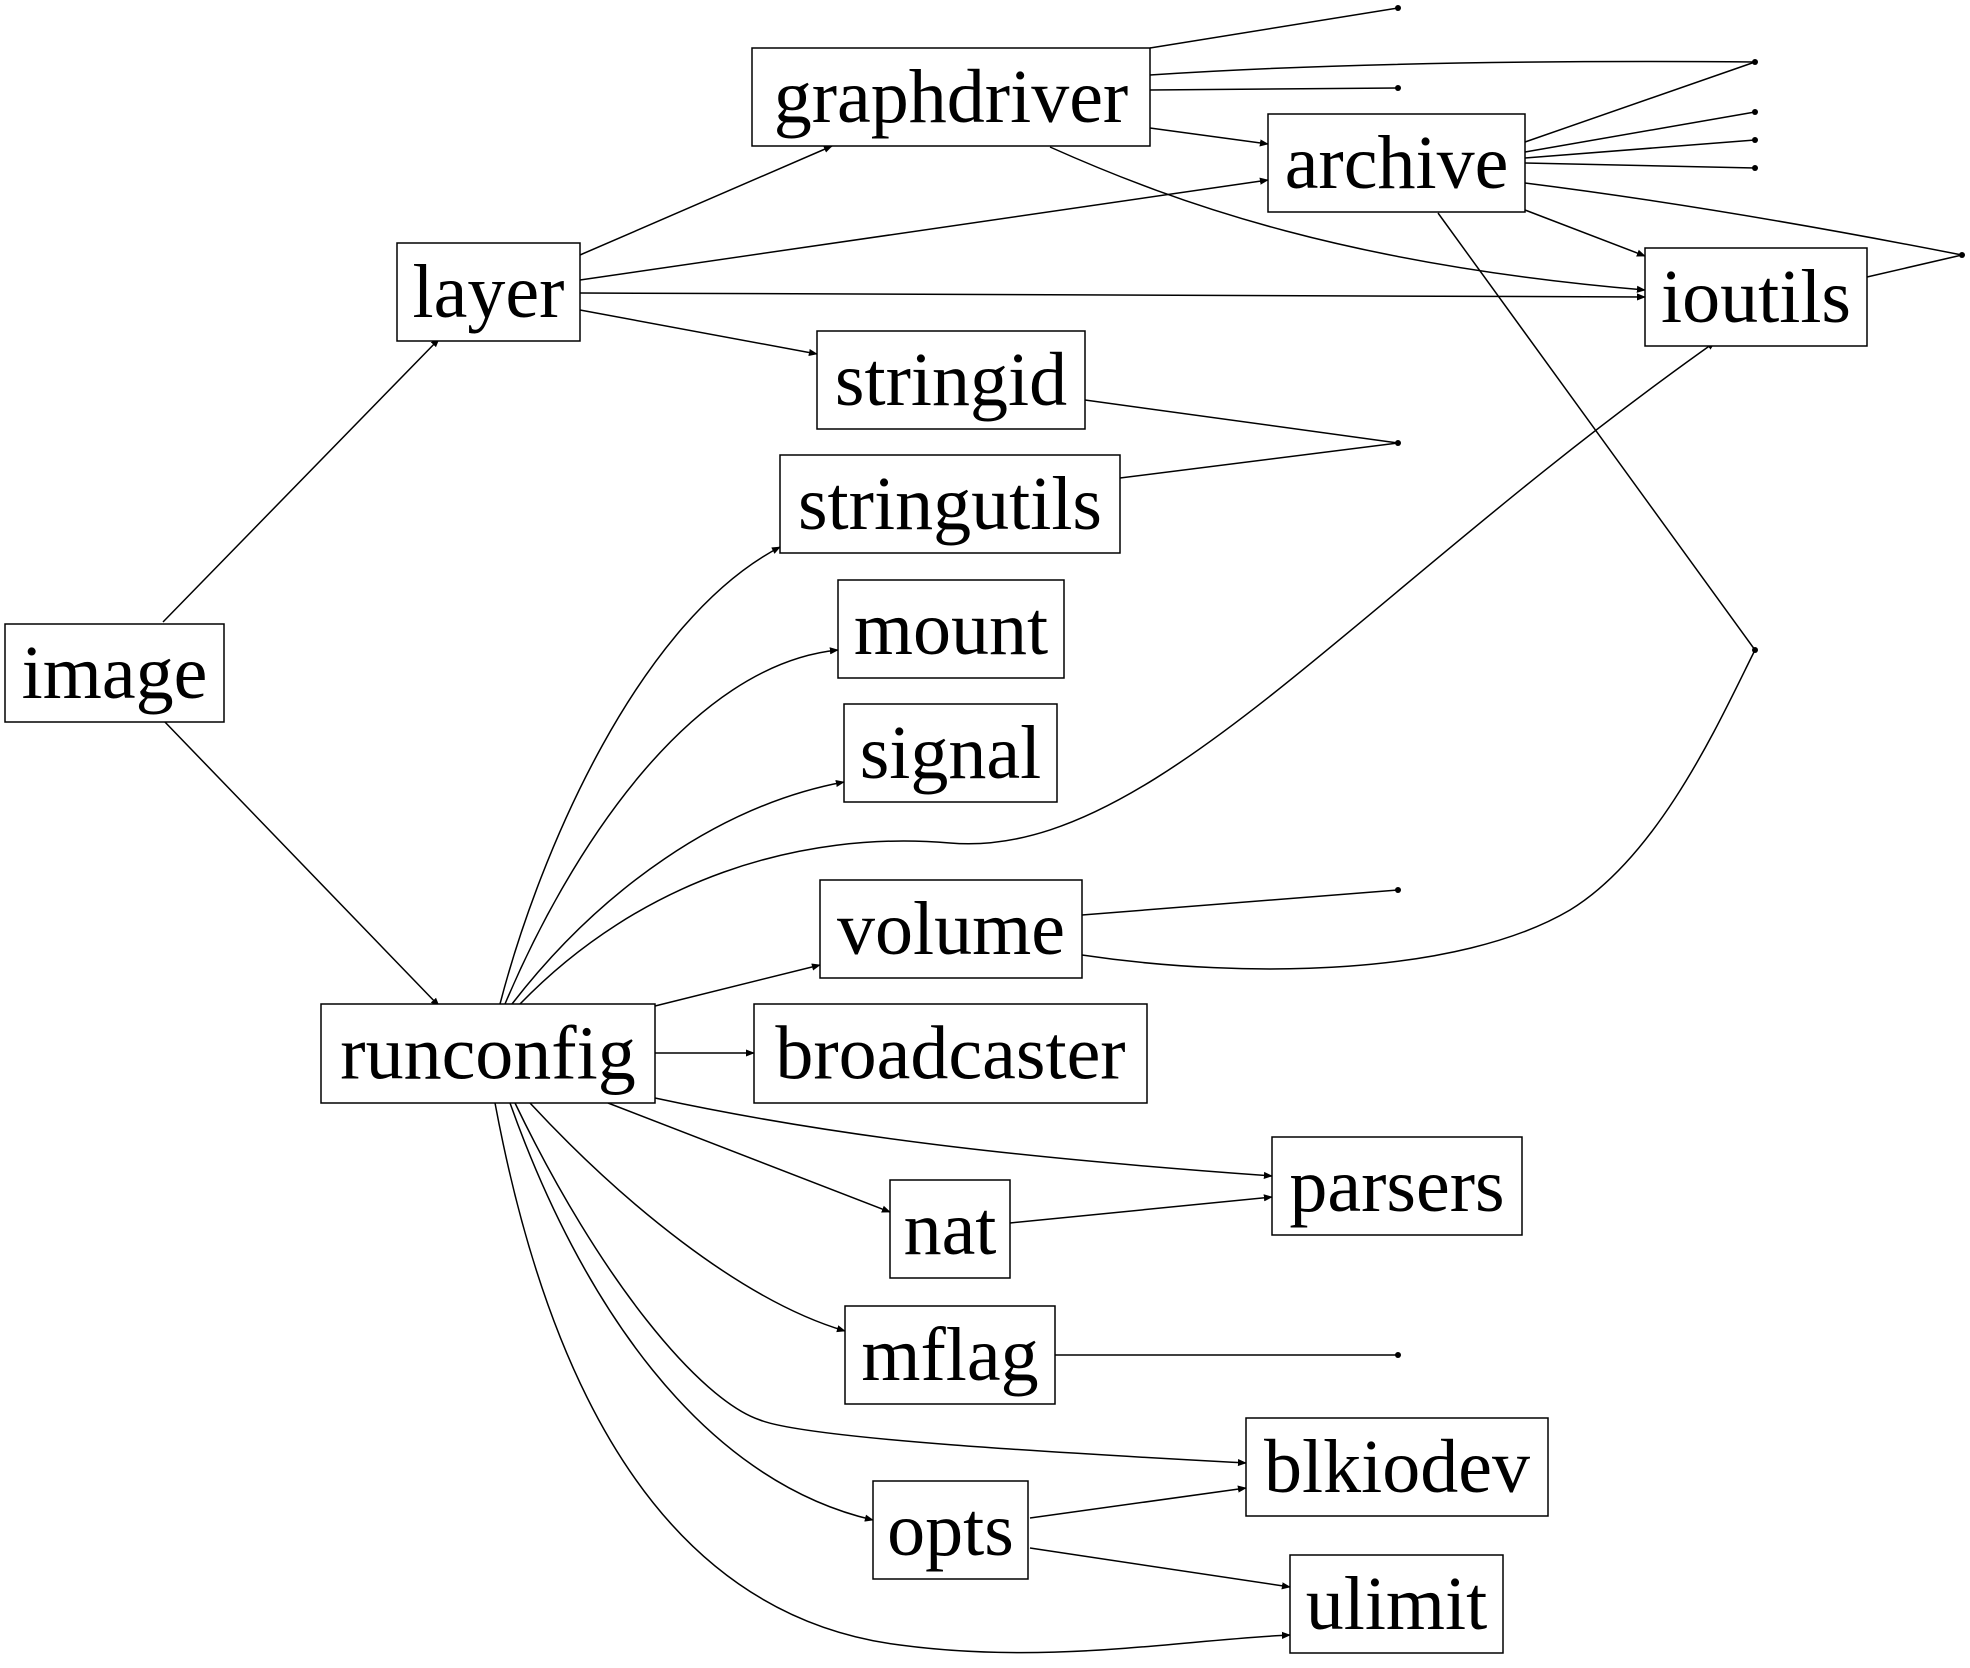 The image size is (1970, 1668). Describe the element at coordinates (749, 1157) in the screenshot. I see `edge-runconfig-nat` at that location.